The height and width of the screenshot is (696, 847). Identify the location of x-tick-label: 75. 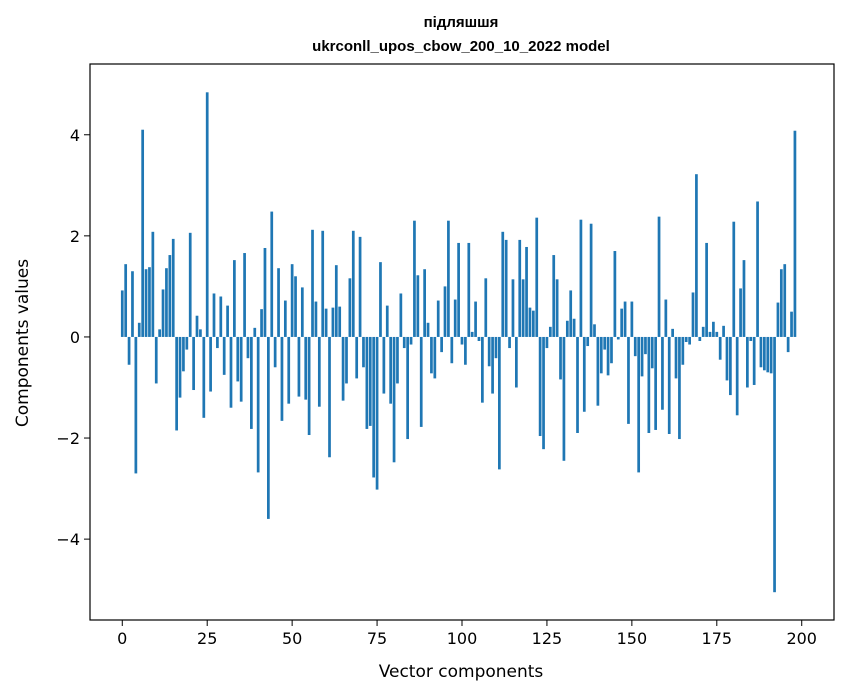
(377, 638).